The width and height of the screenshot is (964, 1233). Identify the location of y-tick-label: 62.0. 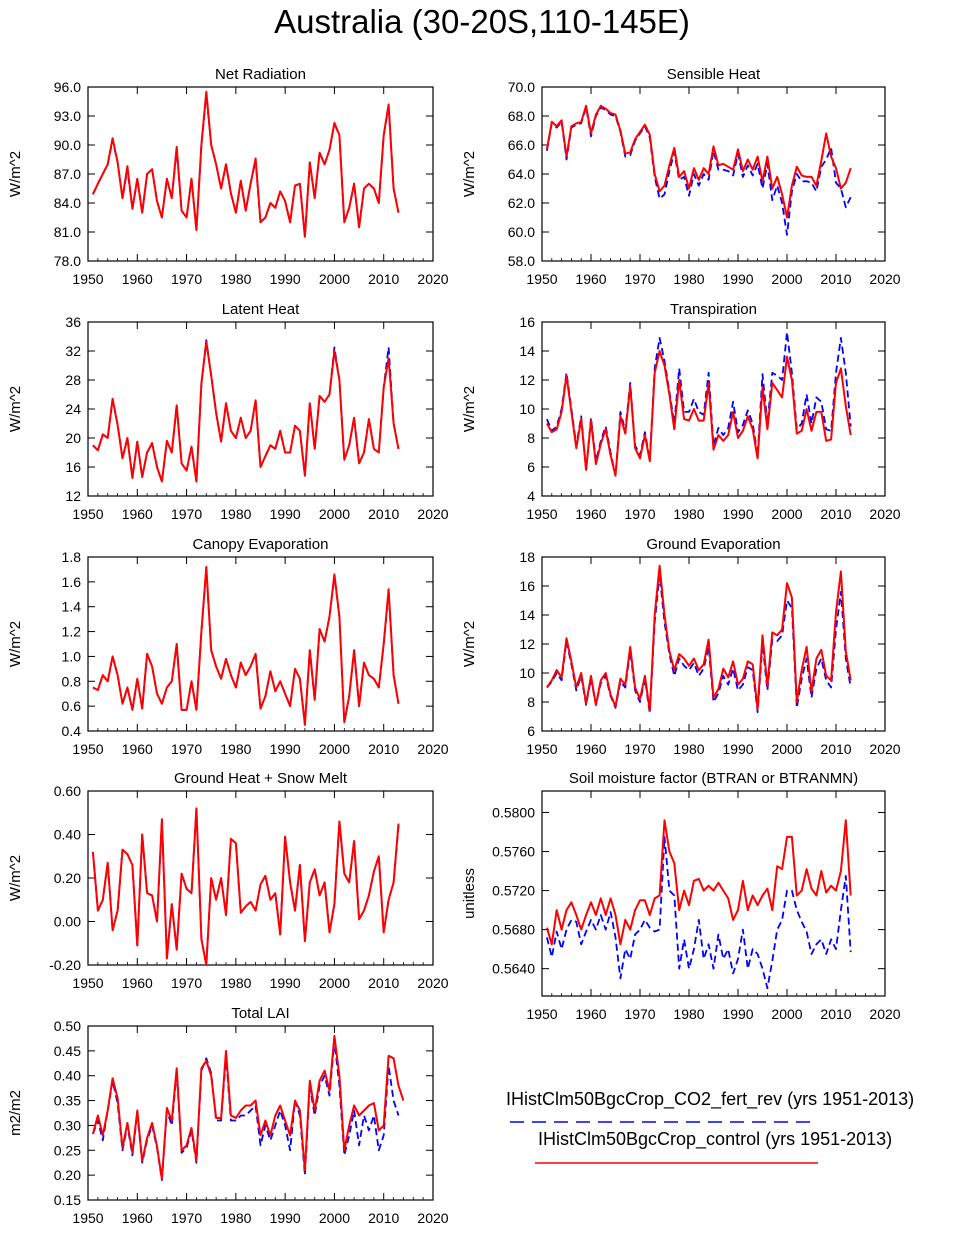
(521, 203).